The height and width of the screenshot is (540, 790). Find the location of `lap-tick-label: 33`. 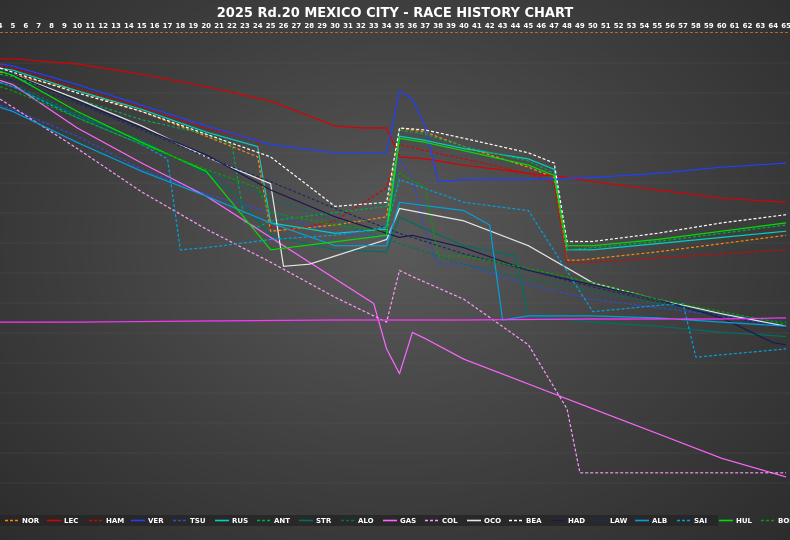

lap-tick-label: 33 is located at coordinates (374, 26).